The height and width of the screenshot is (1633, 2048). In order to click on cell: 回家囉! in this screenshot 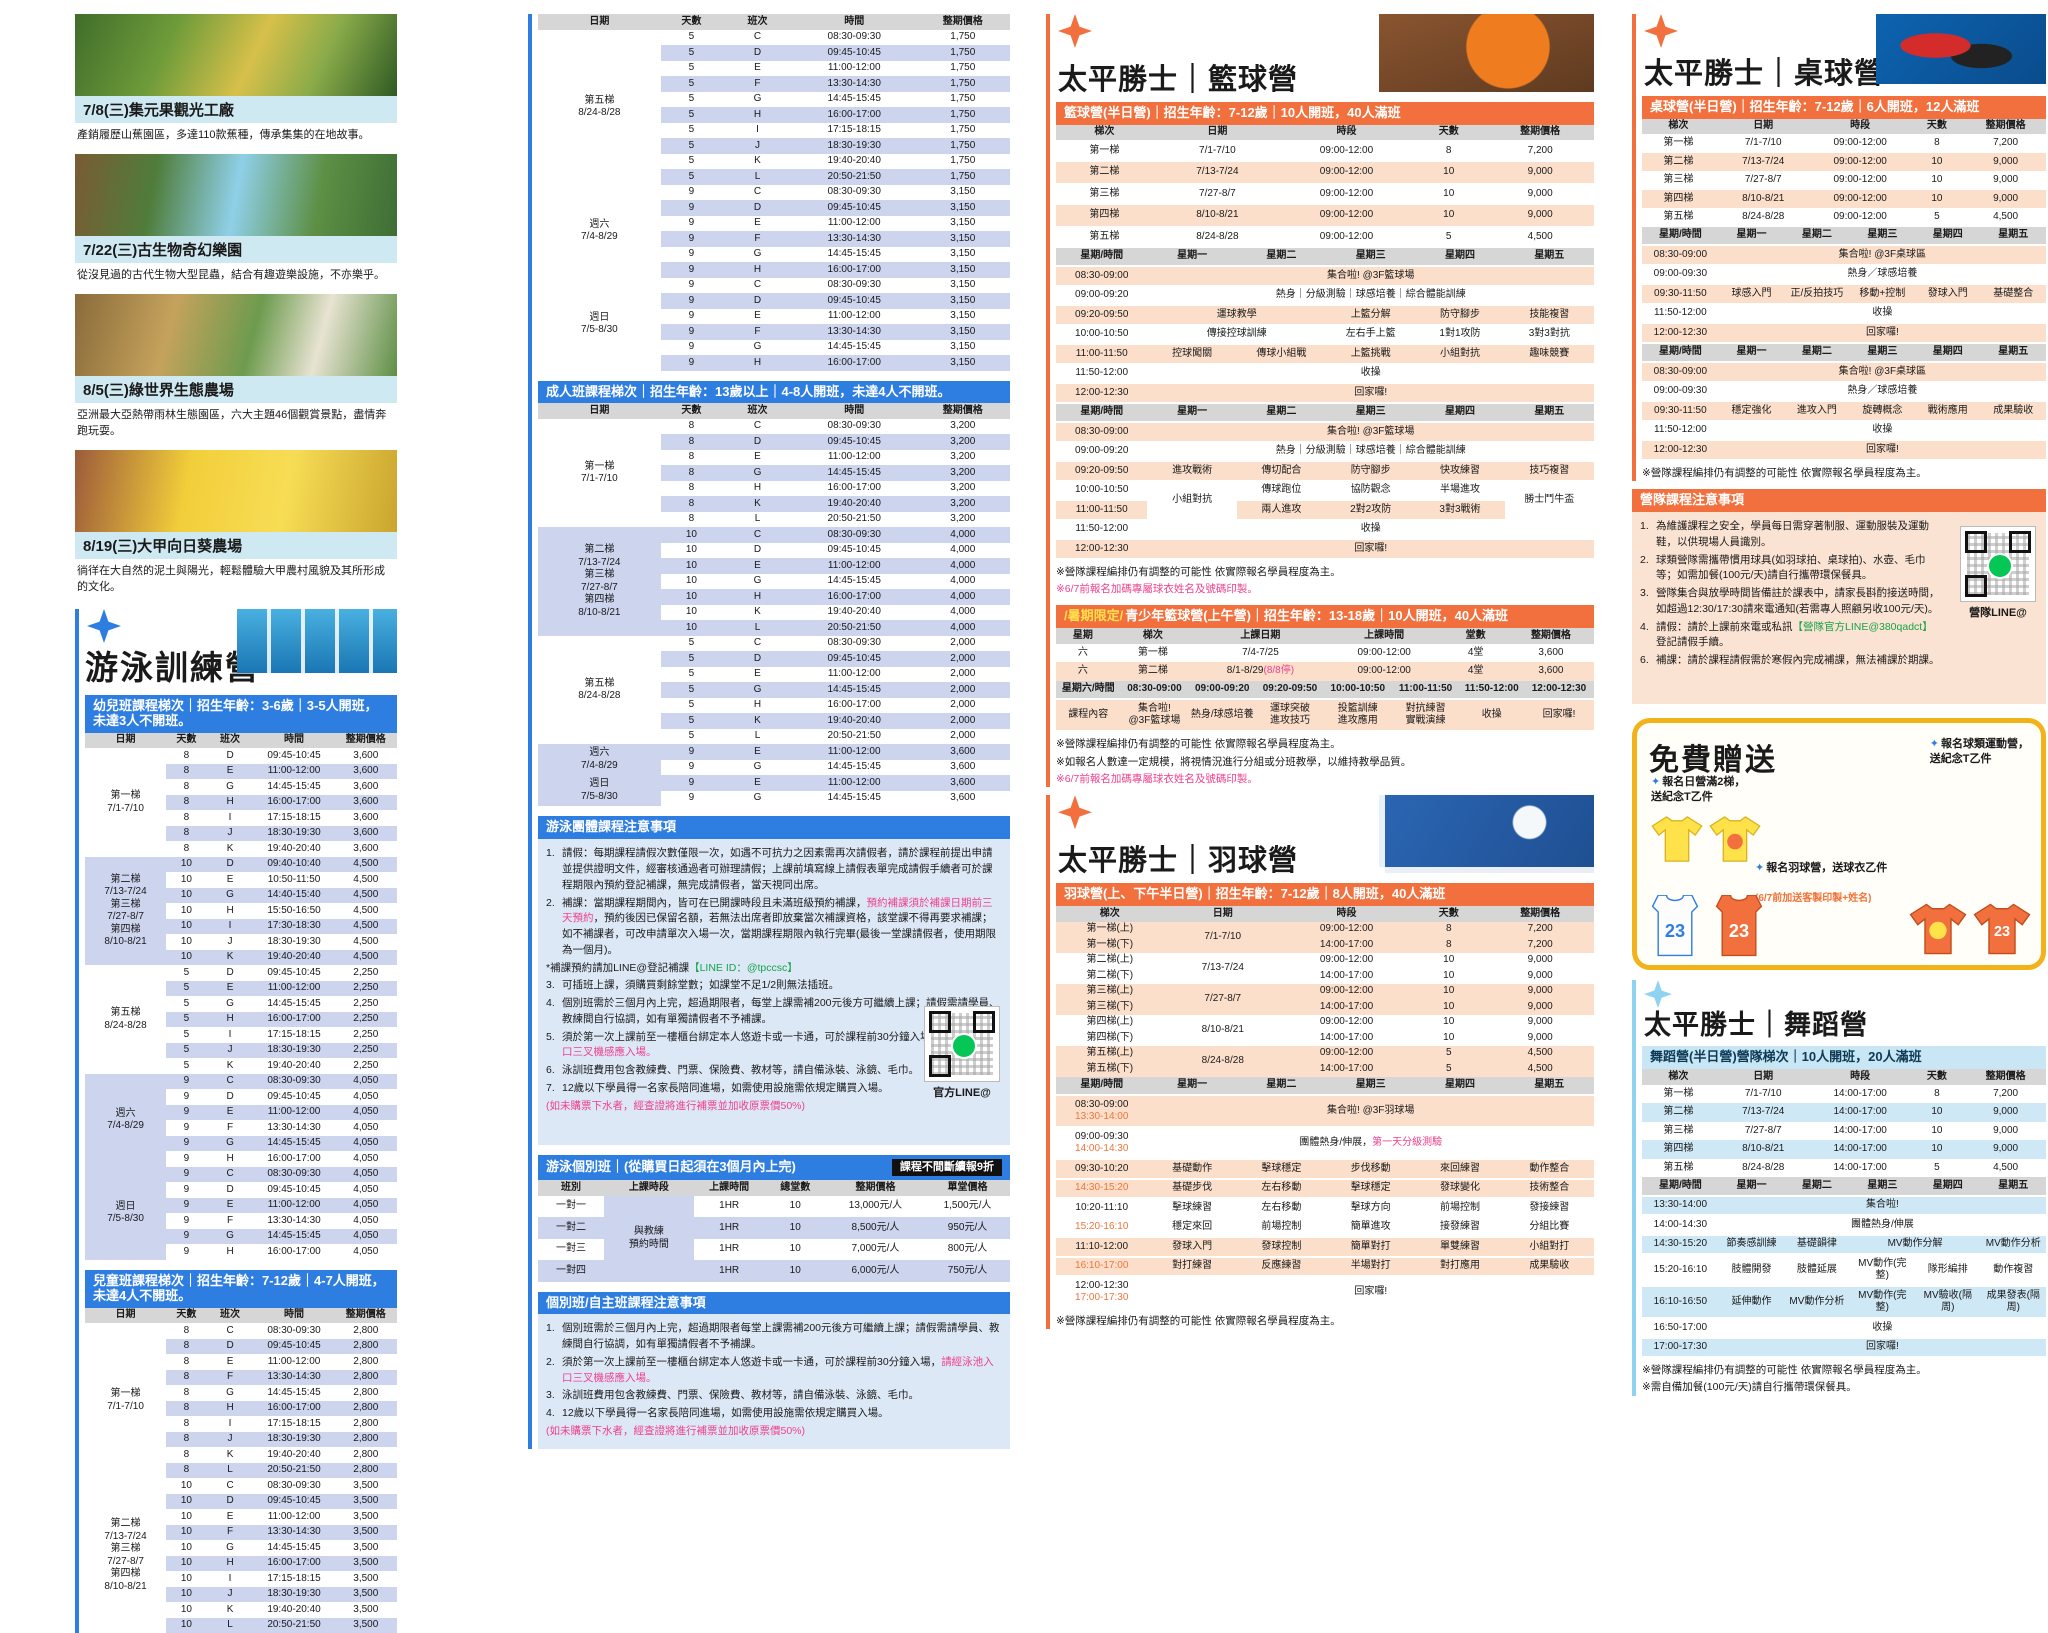, I will do `click(1882, 333)`.